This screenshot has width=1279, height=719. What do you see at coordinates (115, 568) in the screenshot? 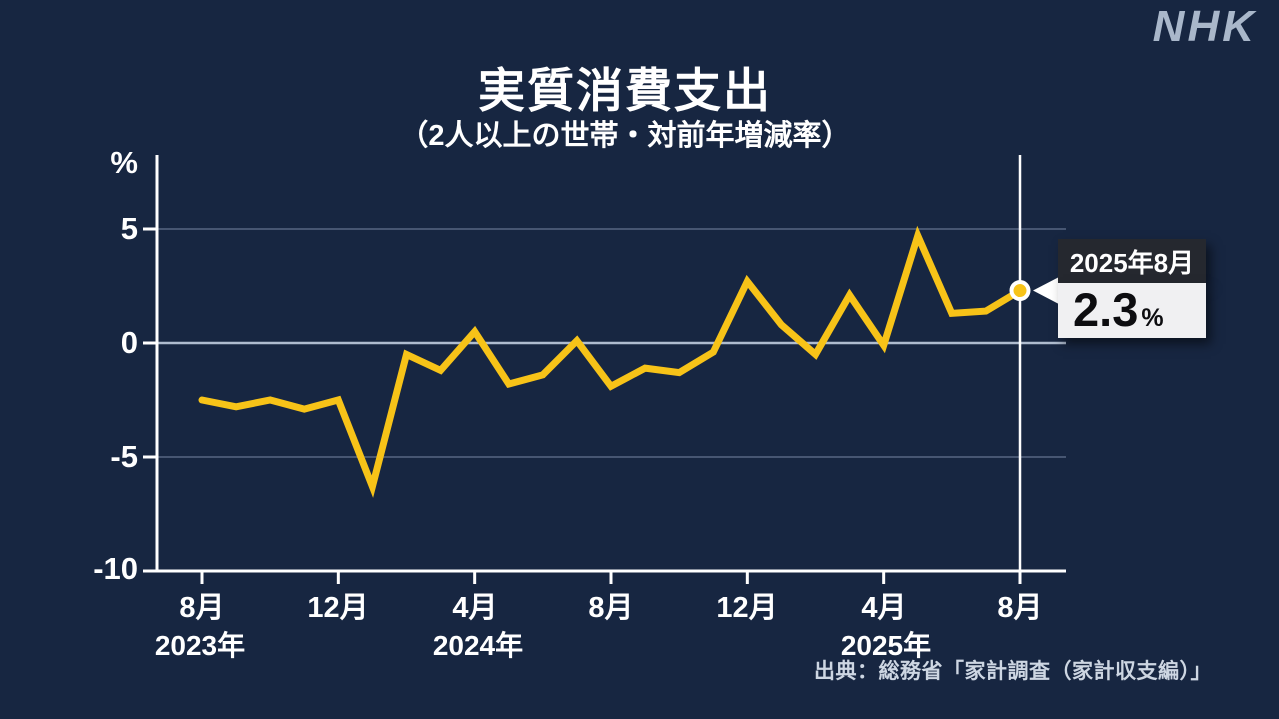
I see `y-tick-label-minus10: -10` at bounding box center [115, 568].